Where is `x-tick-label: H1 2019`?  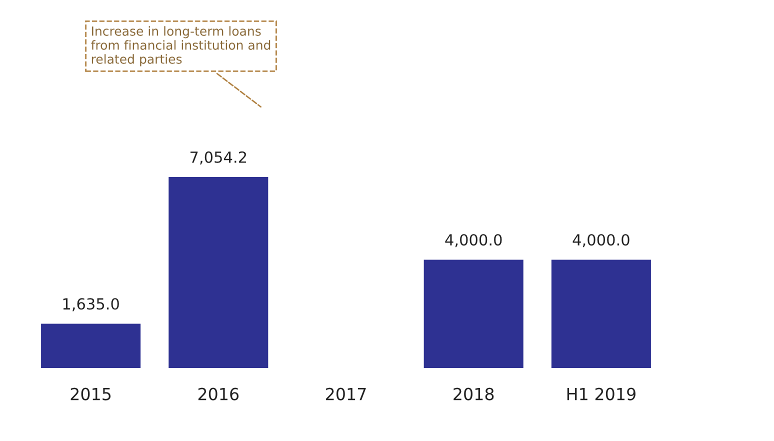
x-tick-label: H1 2019 is located at coordinates (601, 394).